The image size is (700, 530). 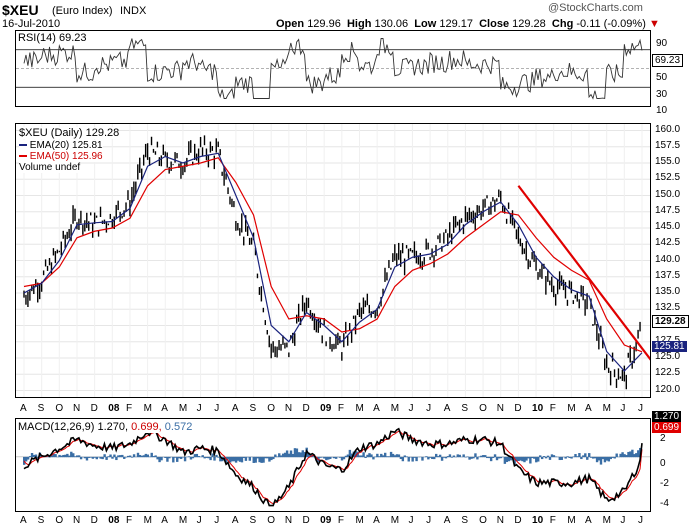 I want to click on x-tick-label: 08, so click(x=114, y=408).